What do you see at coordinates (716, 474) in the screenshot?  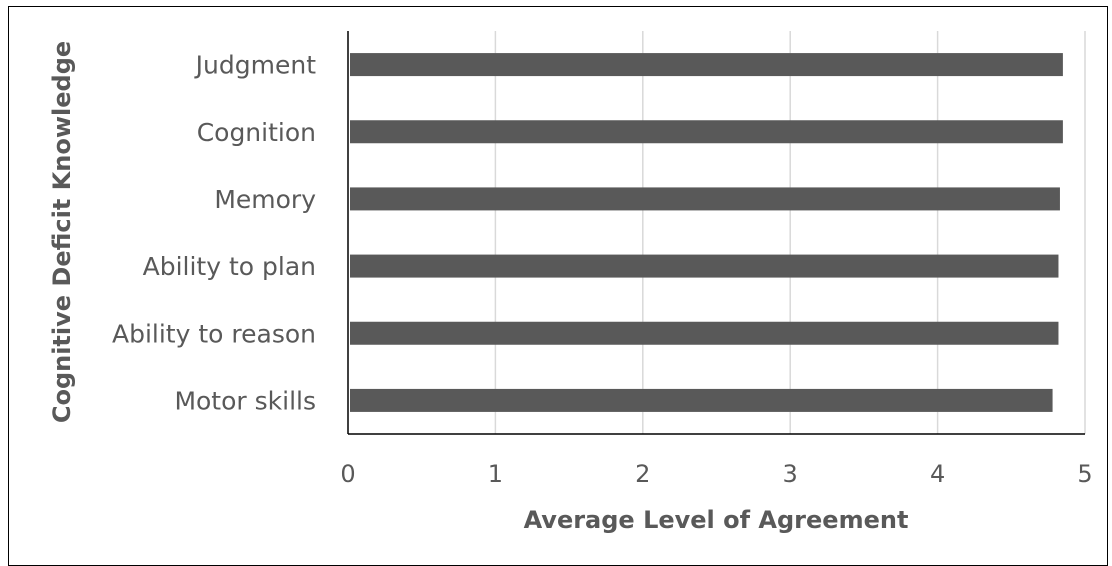 I see `x-tick-labels: 0 1 2 3 4 5` at bounding box center [716, 474].